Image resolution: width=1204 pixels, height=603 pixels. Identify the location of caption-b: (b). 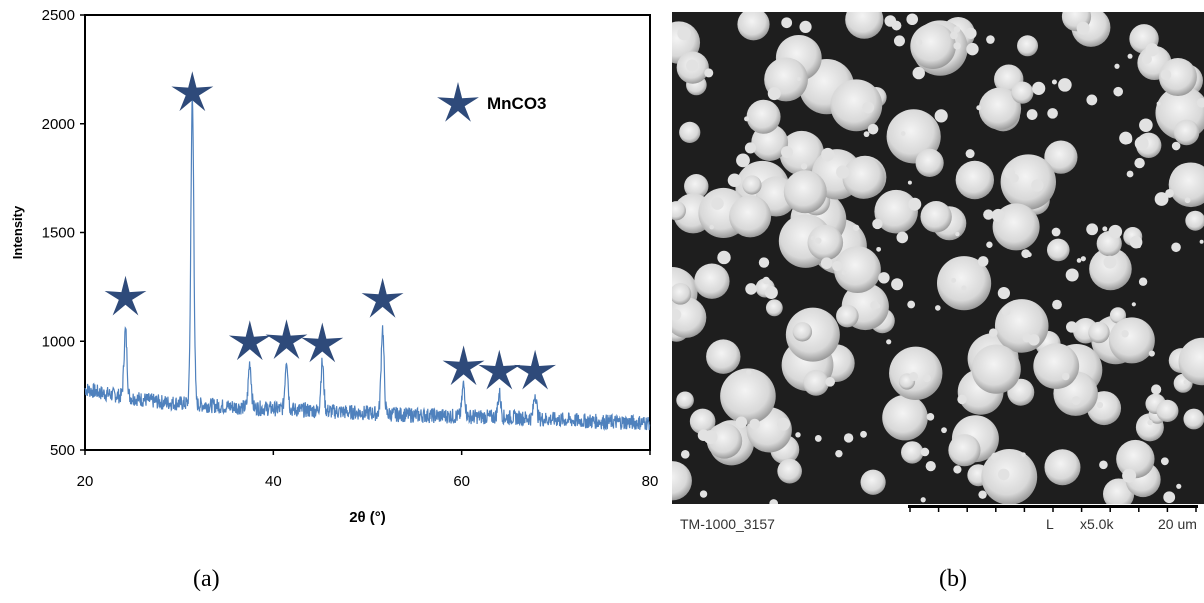
(953, 579).